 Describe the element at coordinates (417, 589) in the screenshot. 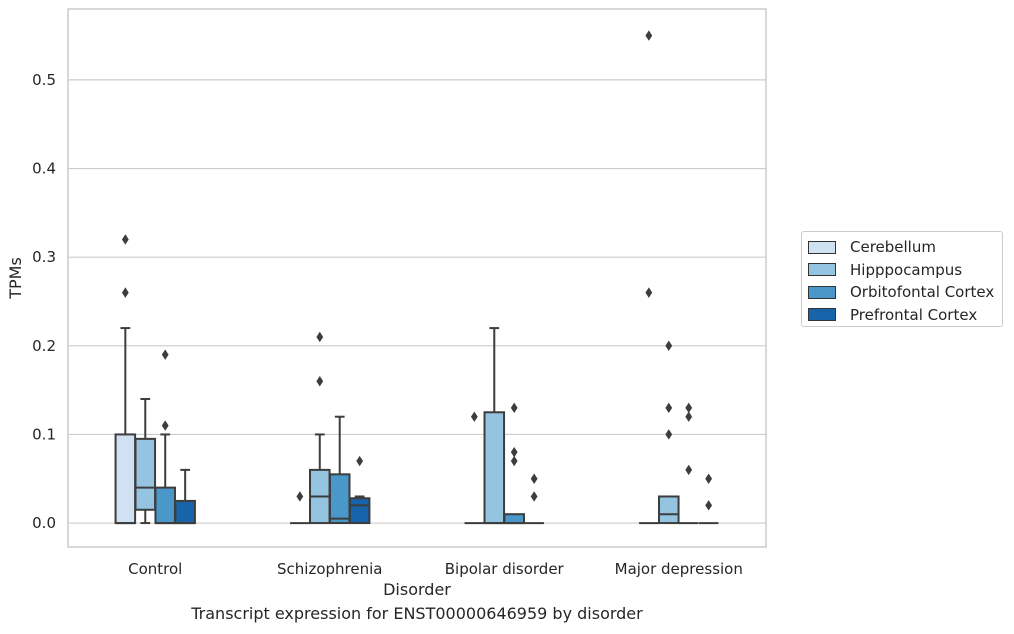

I see `x-axis-label: Disorder` at that location.